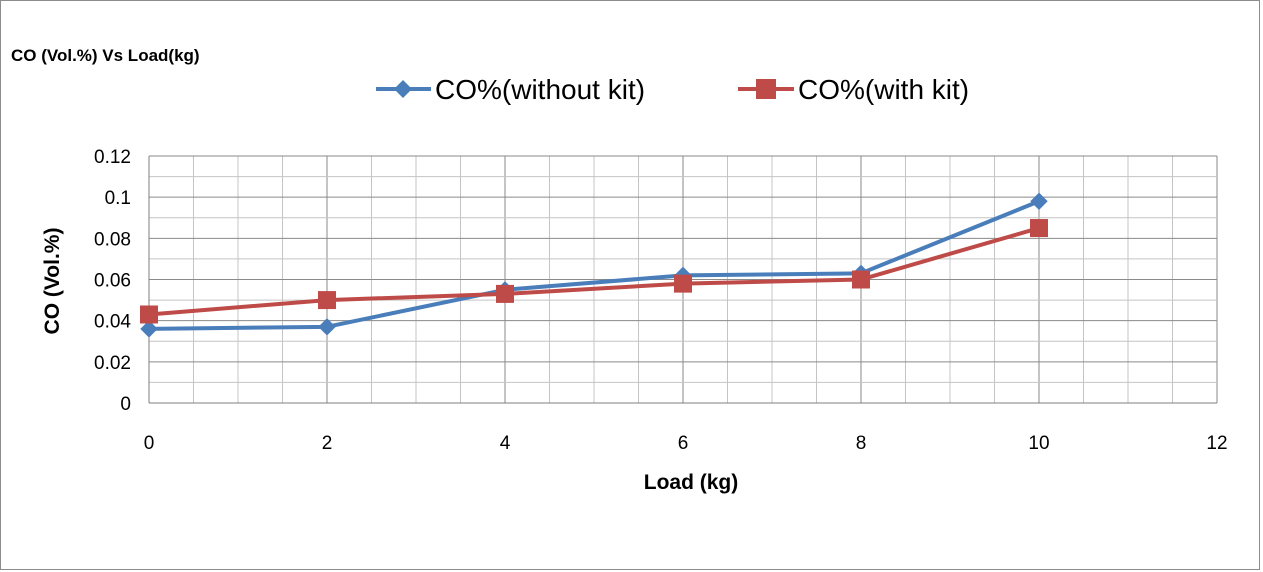 This screenshot has height=572, width=1263. I want to click on x-tick-label: 2, so click(327, 443).